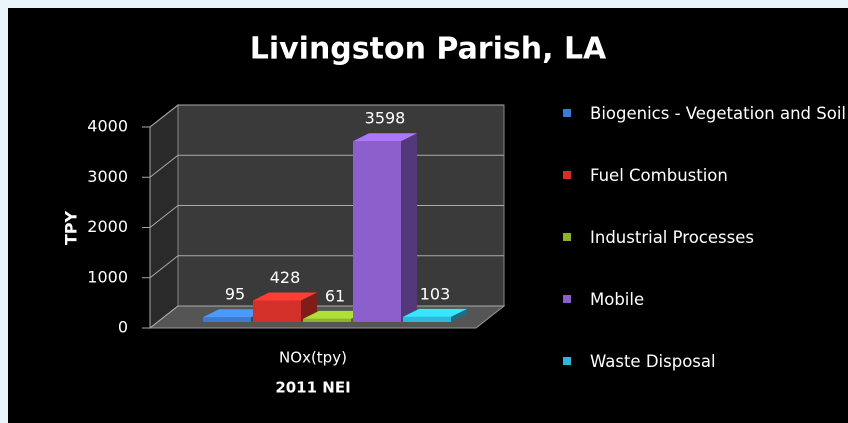 Image resolution: width=848 pixels, height=423 pixels. I want to click on data-label: 3598, so click(385, 118).